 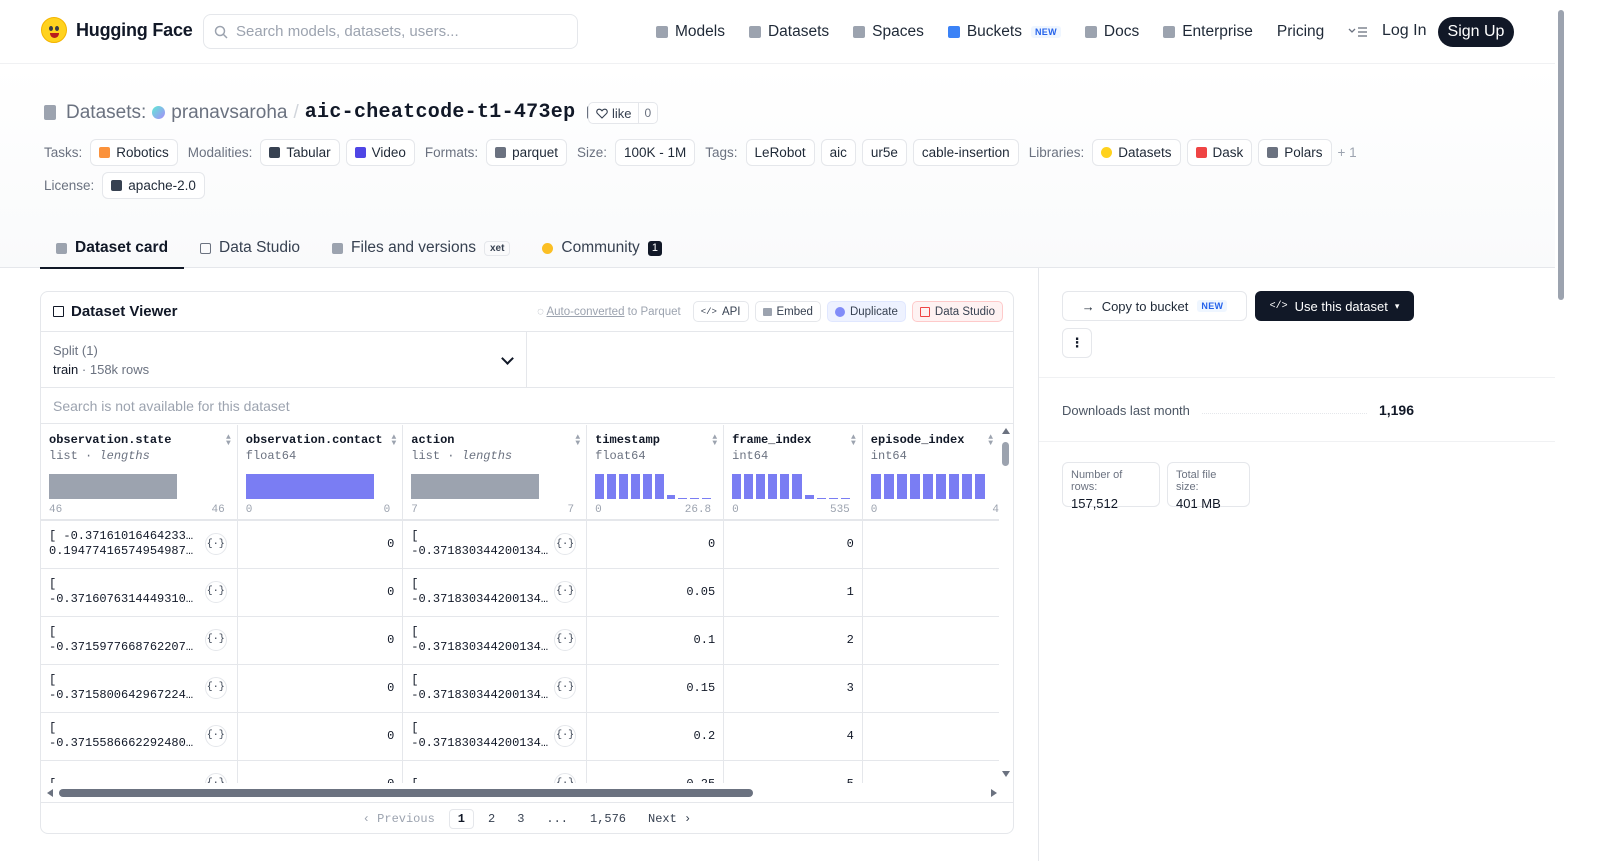 What do you see at coordinates (965, 152) in the screenshot?
I see `tag-cable-insertion: cable-insertion` at bounding box center [965, 152].